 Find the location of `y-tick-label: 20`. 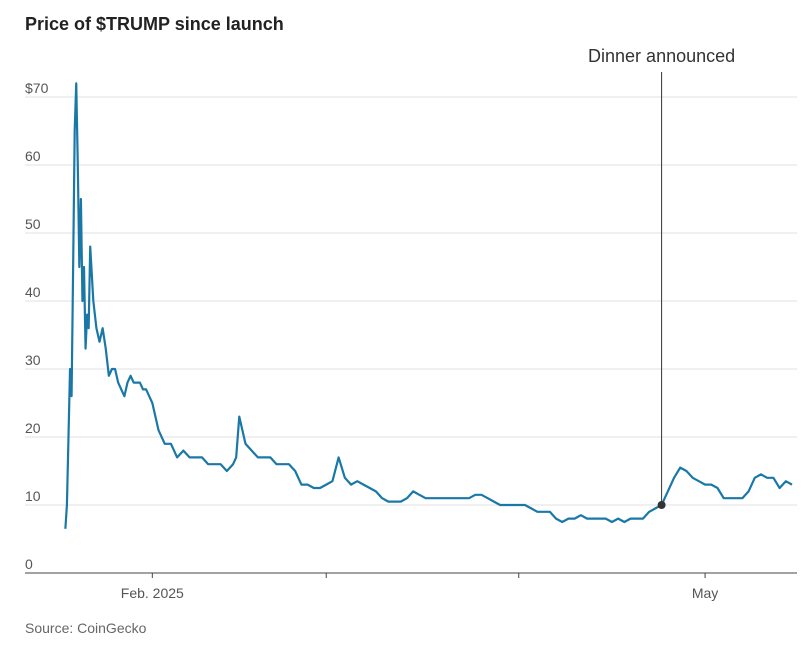

y-tick-label: 20 is located at coordinates (33, 428).